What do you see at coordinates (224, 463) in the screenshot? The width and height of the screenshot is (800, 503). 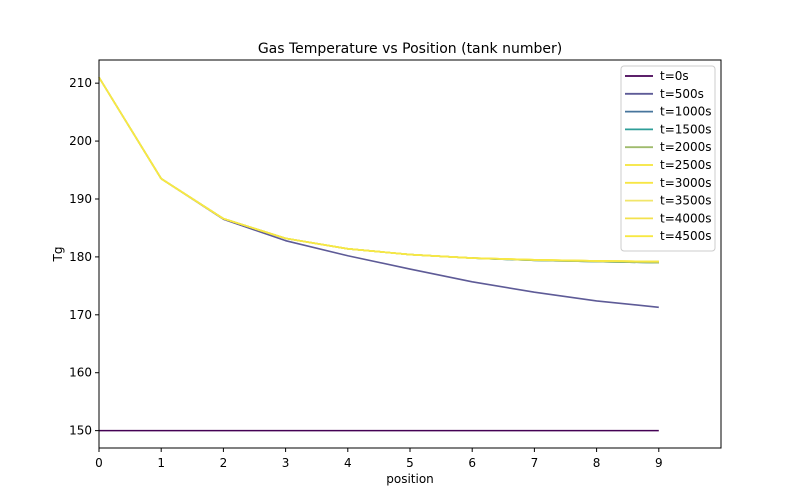 I see `x-tick-label: 2` at bounding box center [224, 463].